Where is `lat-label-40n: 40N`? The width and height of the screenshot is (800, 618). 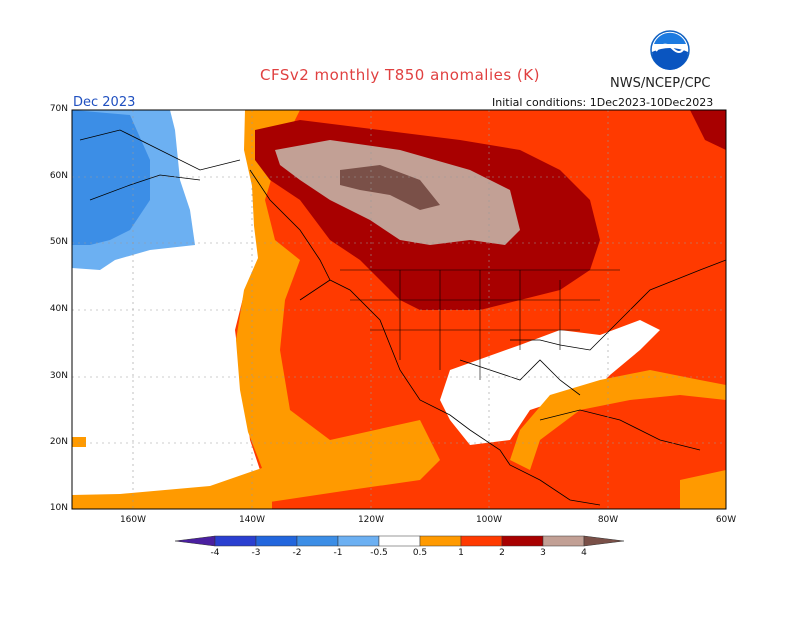 lat-label-40n: 40N is located at coordinates (58, 309).